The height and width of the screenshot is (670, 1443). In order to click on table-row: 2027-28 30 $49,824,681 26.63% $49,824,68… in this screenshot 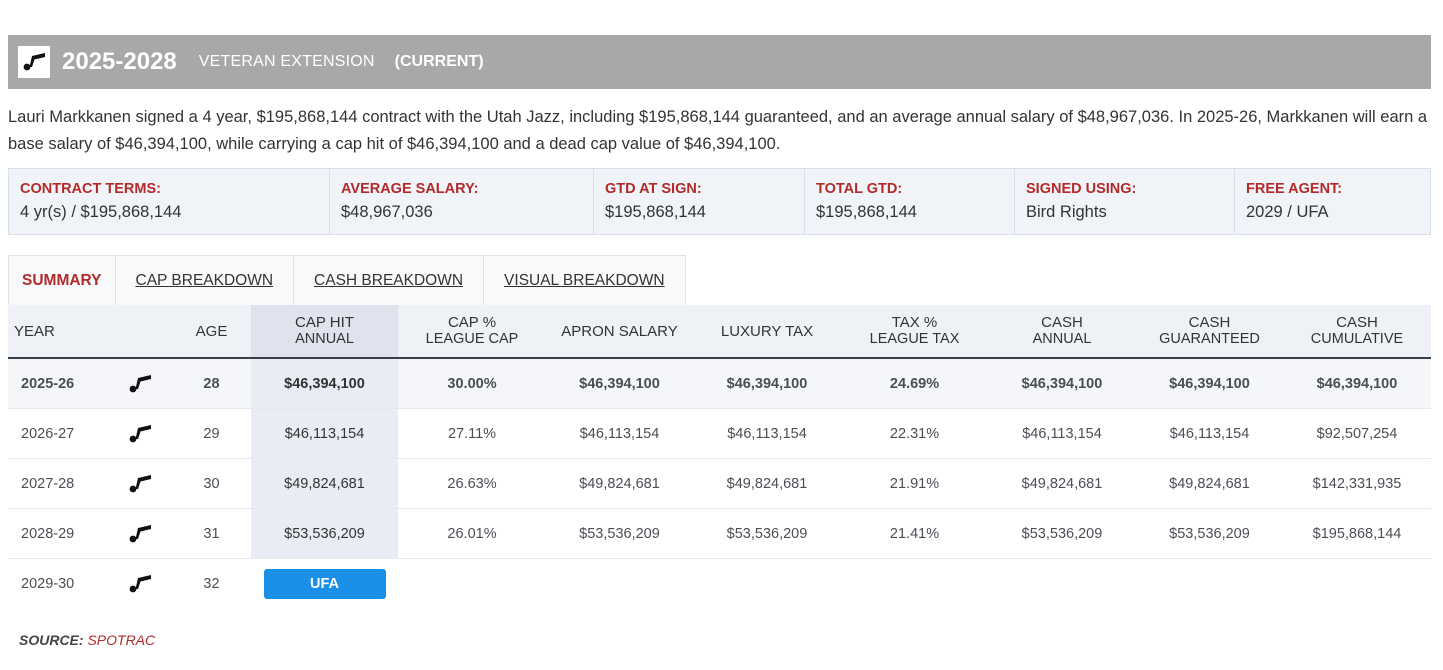, I will do `click(719, 484)`.